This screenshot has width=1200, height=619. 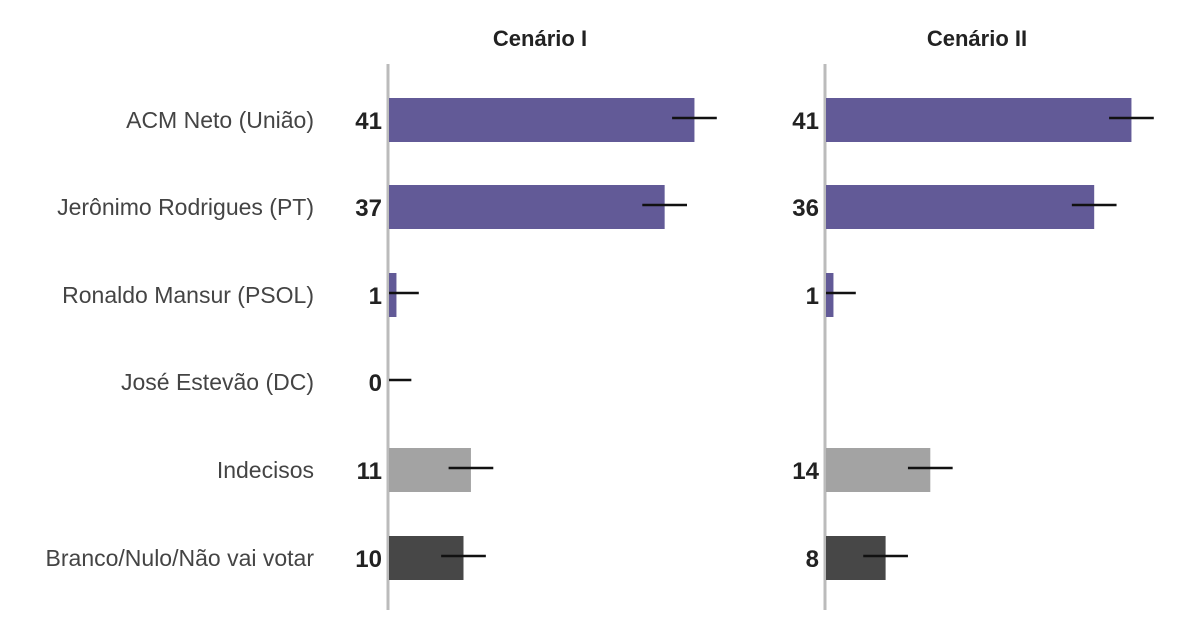 What do you see at coordinates (368, 208) in the screenshot?
I see `value-label: 37` at bounding box center [368, 208].